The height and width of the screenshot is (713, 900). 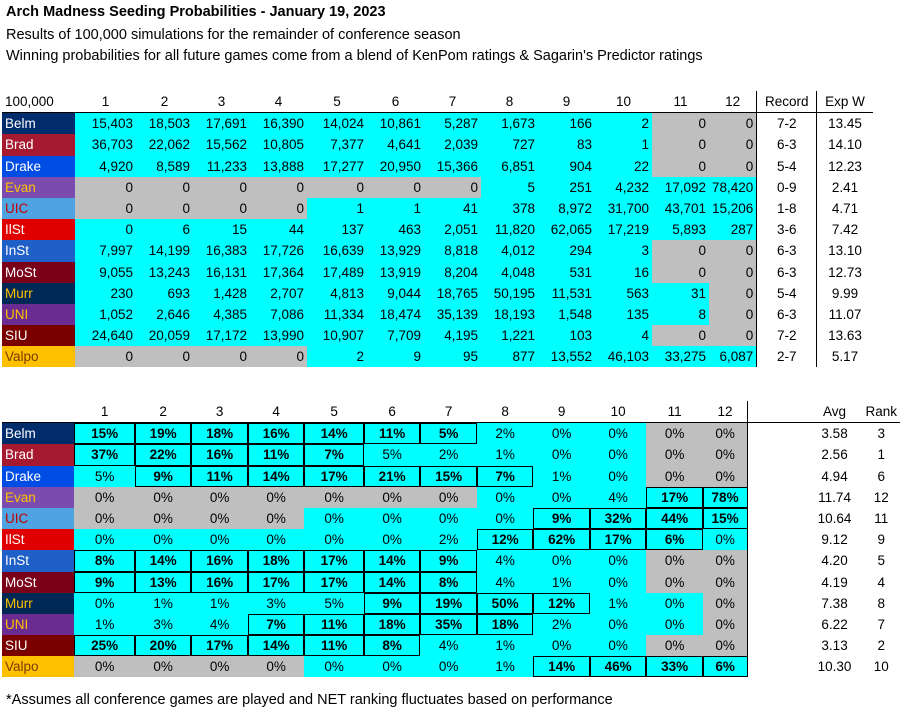 What do you see at coordinates (452, 145) in the screenshot?
I see `seed-count-cell: 2,039` at bounding box center [452, 145].